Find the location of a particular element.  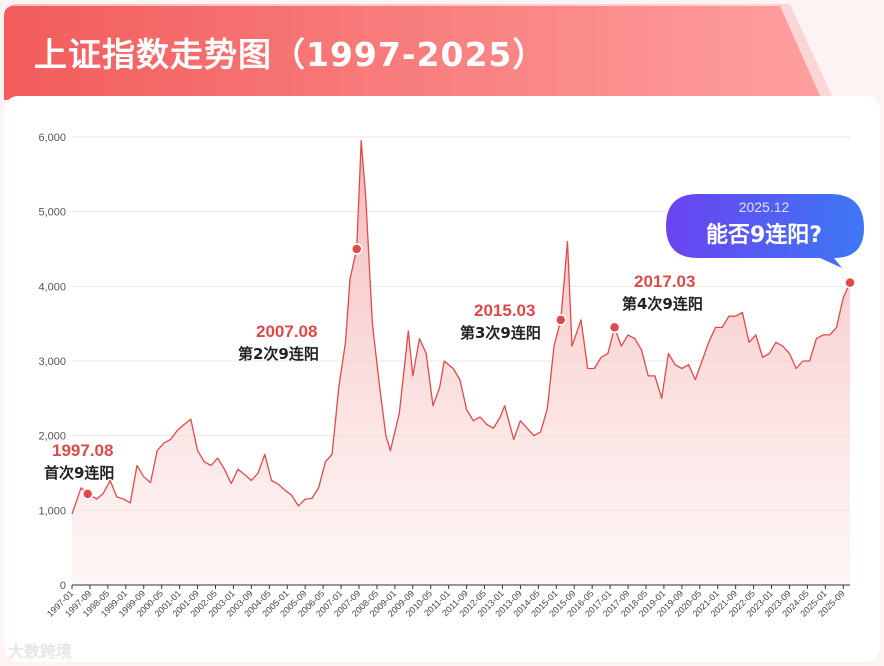

y-tick-label: 5,000 is located at coordinates (52, 213).